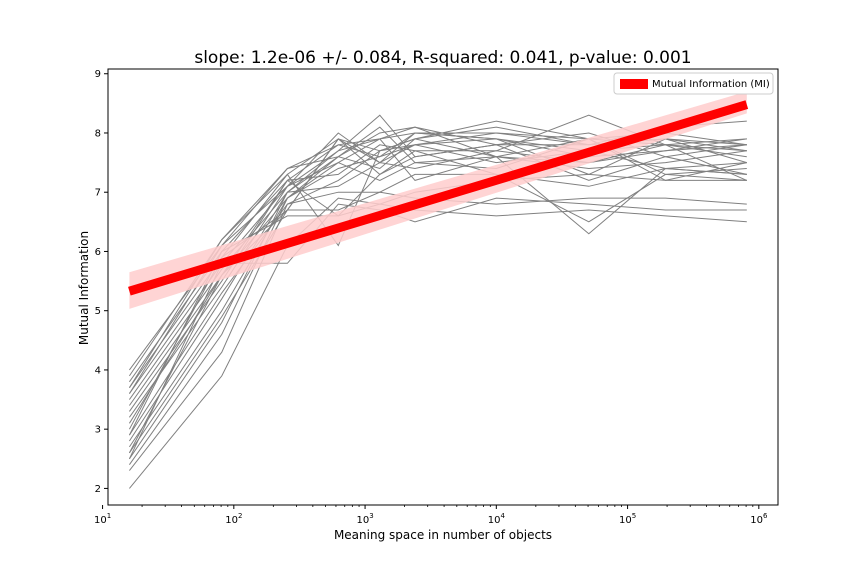  What do you see at coordinates (102, 519) in the screenshot?
I see `x-tick-label: 10¹` at bounding box center [102, 519].